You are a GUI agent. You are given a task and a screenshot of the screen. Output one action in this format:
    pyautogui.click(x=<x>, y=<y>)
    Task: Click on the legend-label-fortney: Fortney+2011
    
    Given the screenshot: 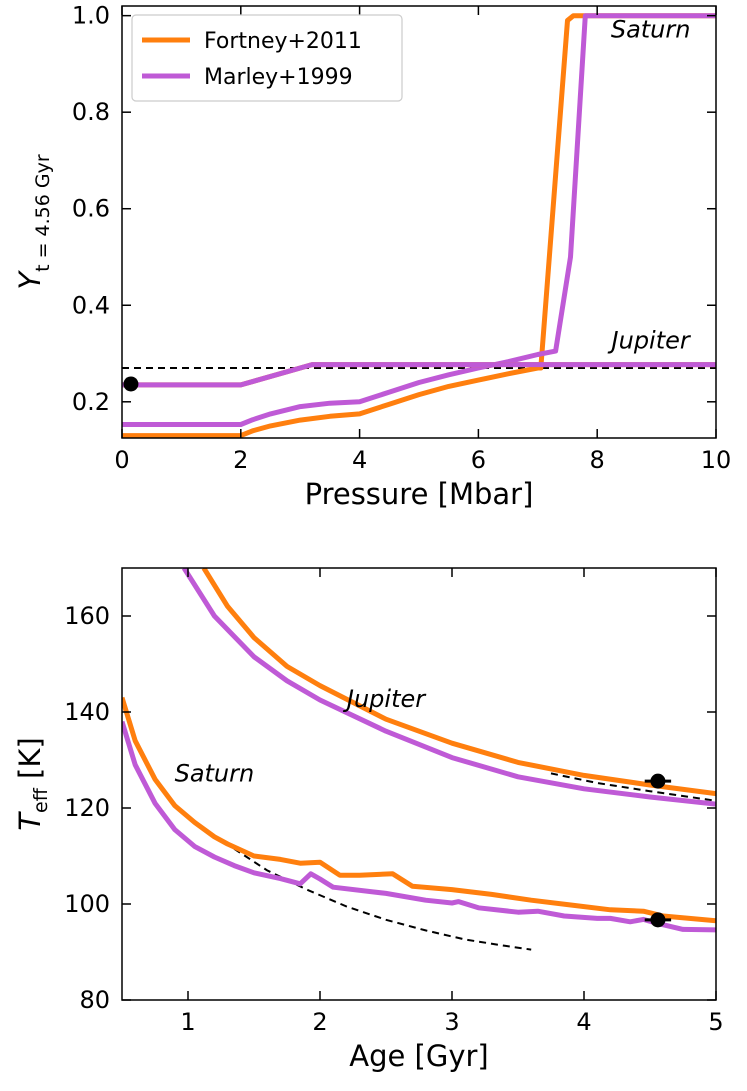 What is the action you would take?
    pyautogui.click(x=283, y=41)
    